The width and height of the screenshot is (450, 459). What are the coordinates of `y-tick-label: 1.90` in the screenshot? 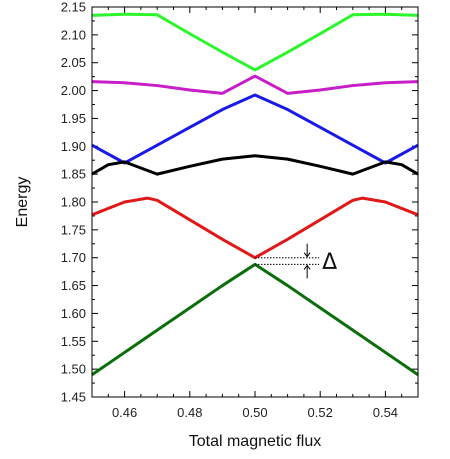 It's located at (73, 146).